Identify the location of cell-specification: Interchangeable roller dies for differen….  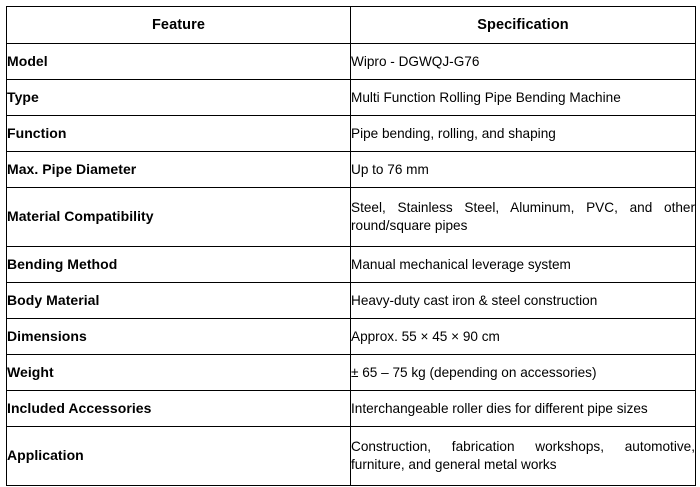
(523, 408).